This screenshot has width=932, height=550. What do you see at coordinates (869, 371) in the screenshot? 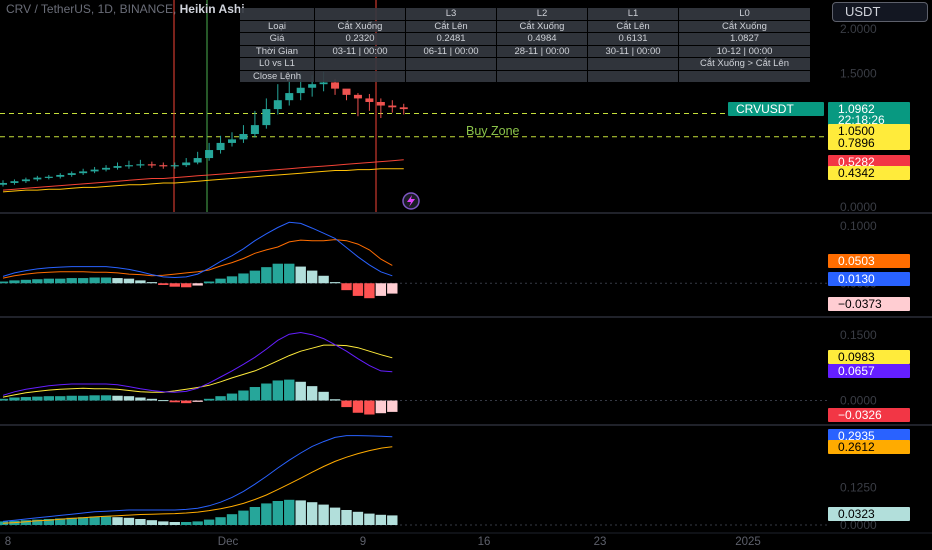
I see `p2-purple-tag: 0.0657` at bounding box center [869, 371].